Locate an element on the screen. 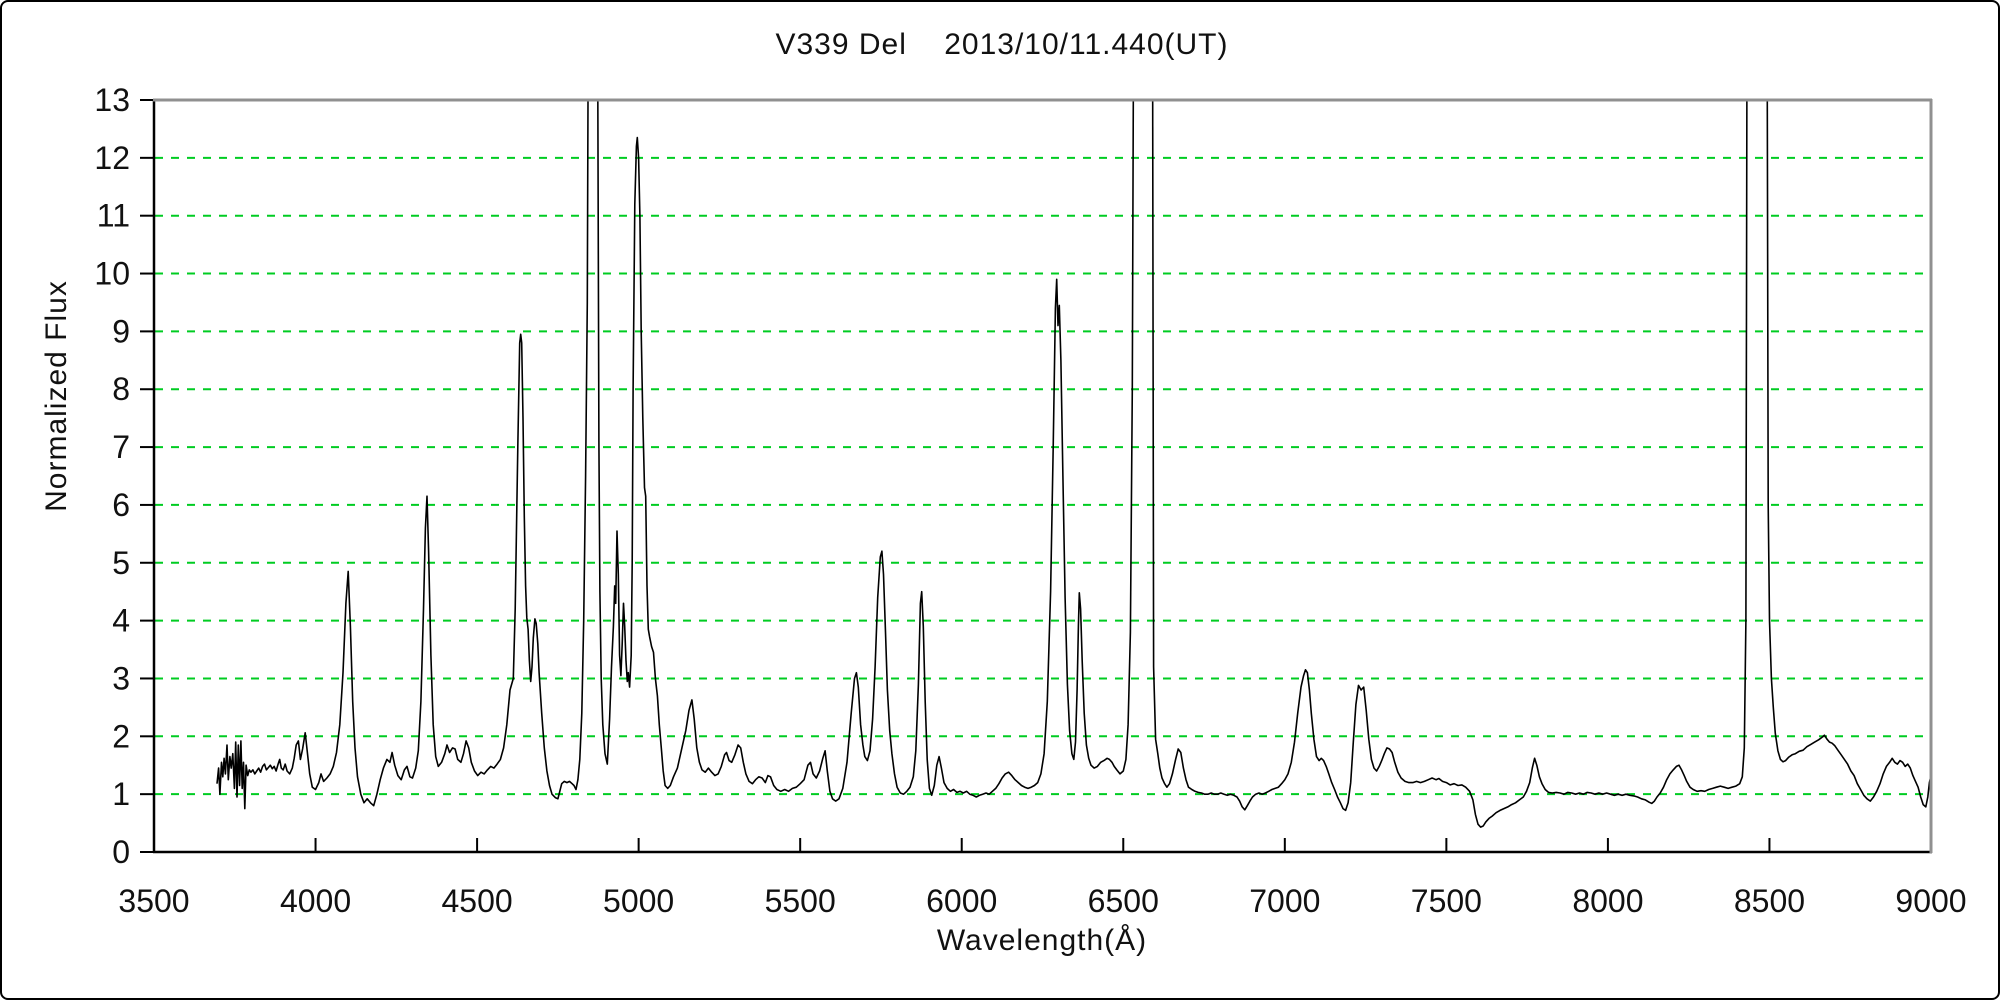 This screenshot has height=1000, width=2000. y-tick-label: 2 is located at coordinates (121, 736).